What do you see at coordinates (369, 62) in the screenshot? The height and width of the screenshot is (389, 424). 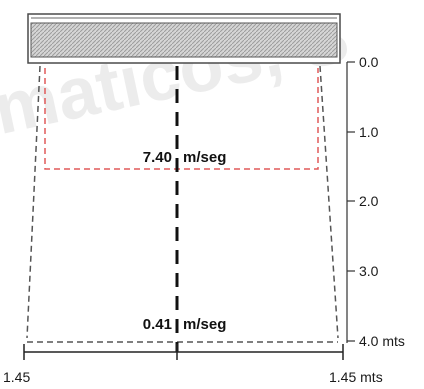 I see `scale-label-0: 0.0` at bounding box center [369, 62].